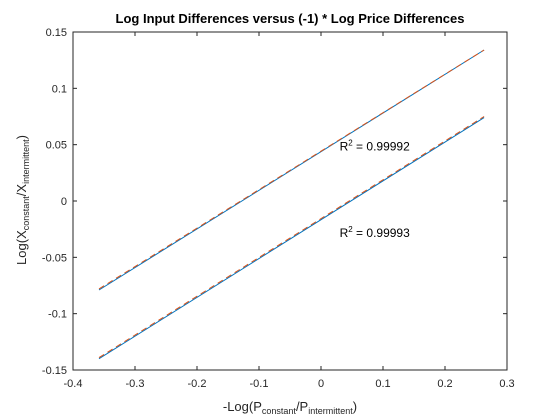 Image resolution: width=560 pixels, height=420 pixels. I want to click on y-axis-label: Log(Xconstant/Xintermittent), so click(22, 200).